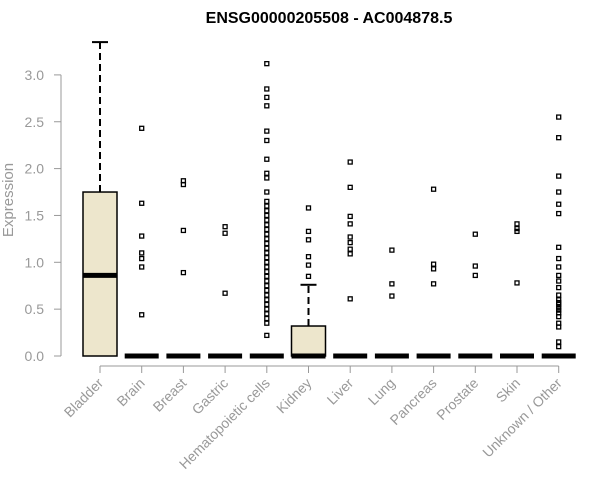 The image size is (600, 500). What do you see at coordinates (8, 200) in the screenshot?
I see `y-axis-label: Expression` at bounding box center [8, 200].